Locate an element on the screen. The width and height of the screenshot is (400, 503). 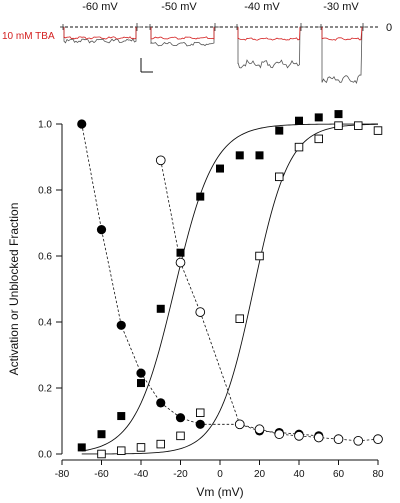
y-tick-label: 0.2 is located at coordinates (45, 389).